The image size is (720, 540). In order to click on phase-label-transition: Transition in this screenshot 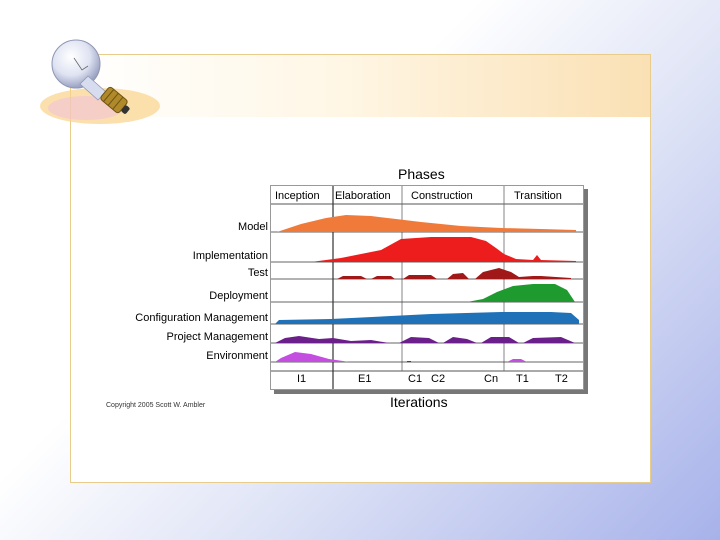, I will do `click(538, 196)`.